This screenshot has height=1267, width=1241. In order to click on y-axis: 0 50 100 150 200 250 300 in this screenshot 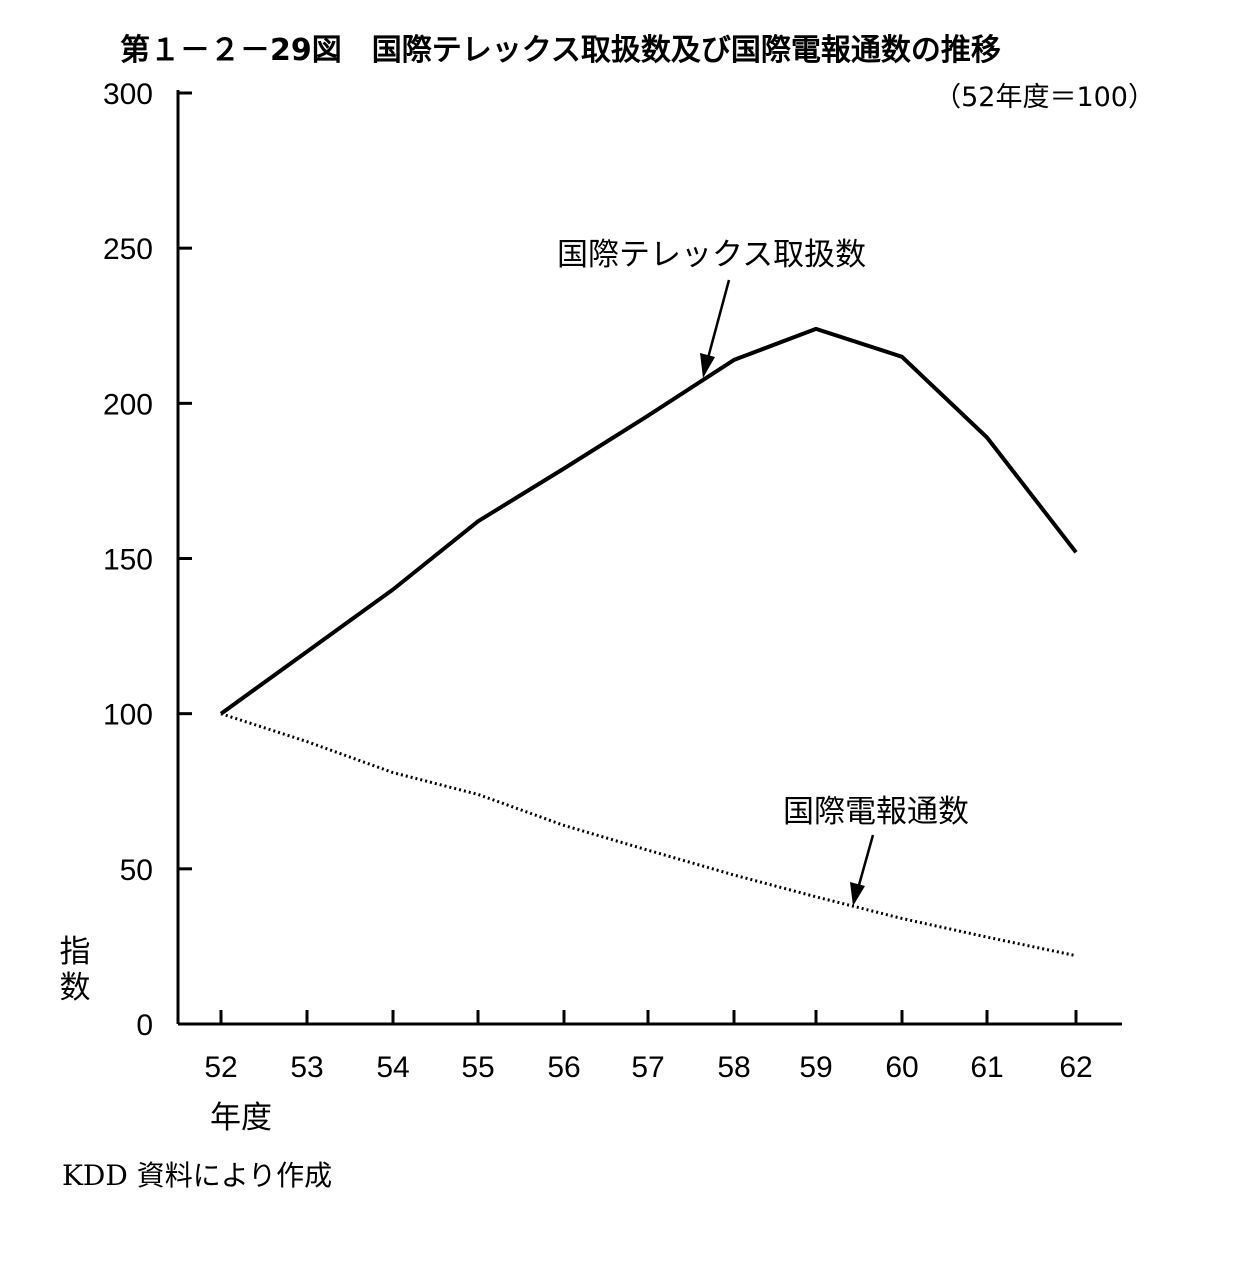, I will do `click(147, 560)`.